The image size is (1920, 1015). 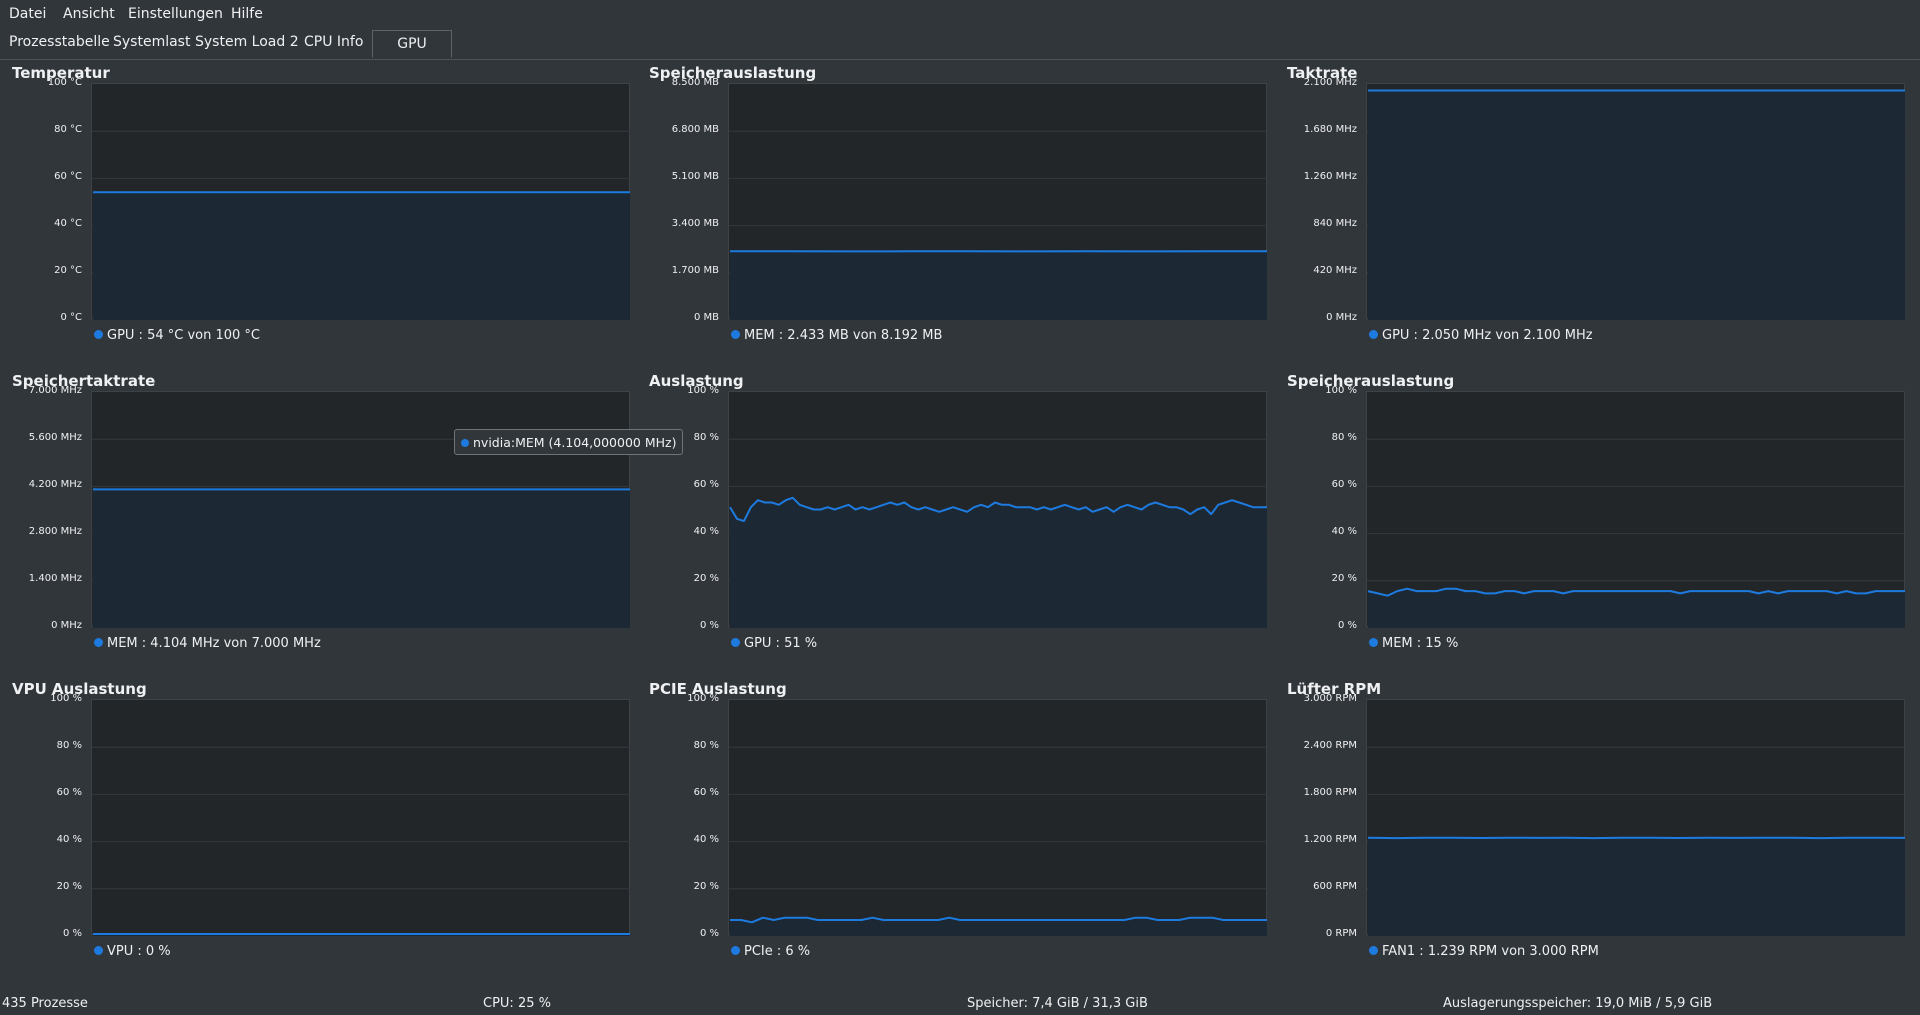 What do you see at coordinates (1335, 886) in the screenshot?
I see `y-tick-label: 600 RPM` at bounding box center [1335, 886].